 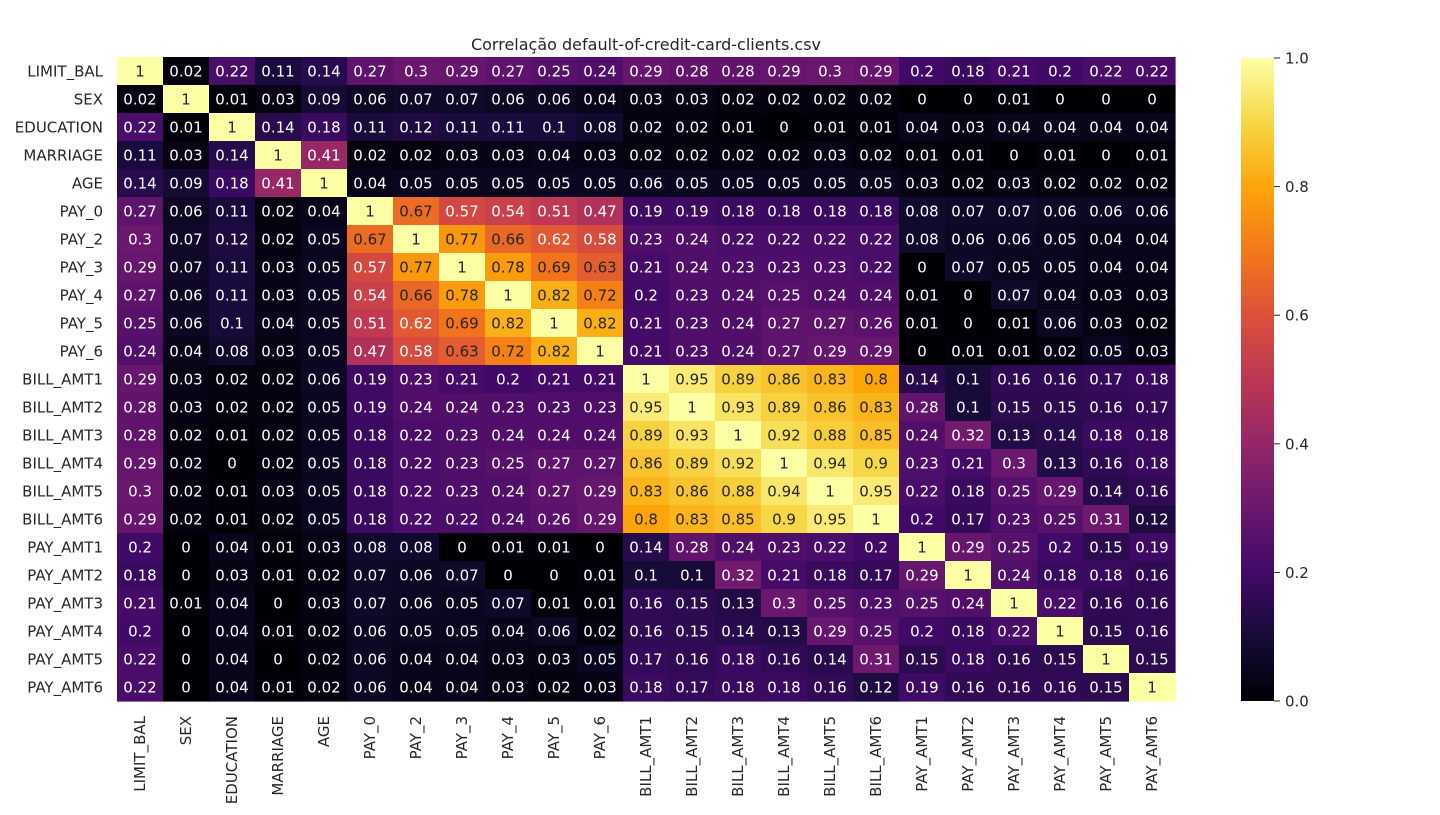 I want to click on cell-value-label: 0.95, so click(x=875, y=492).